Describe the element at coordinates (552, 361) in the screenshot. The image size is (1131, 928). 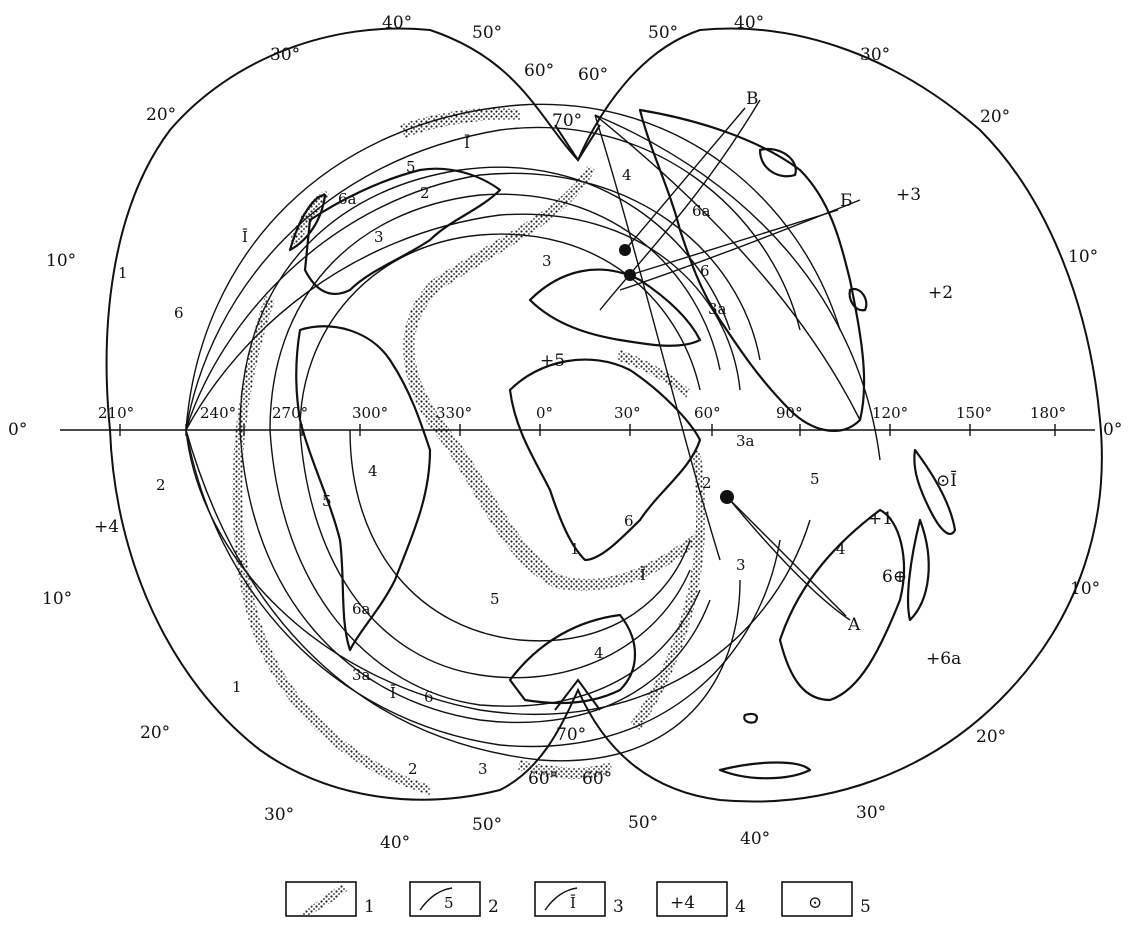
I see `svg-text: +5` at that location.